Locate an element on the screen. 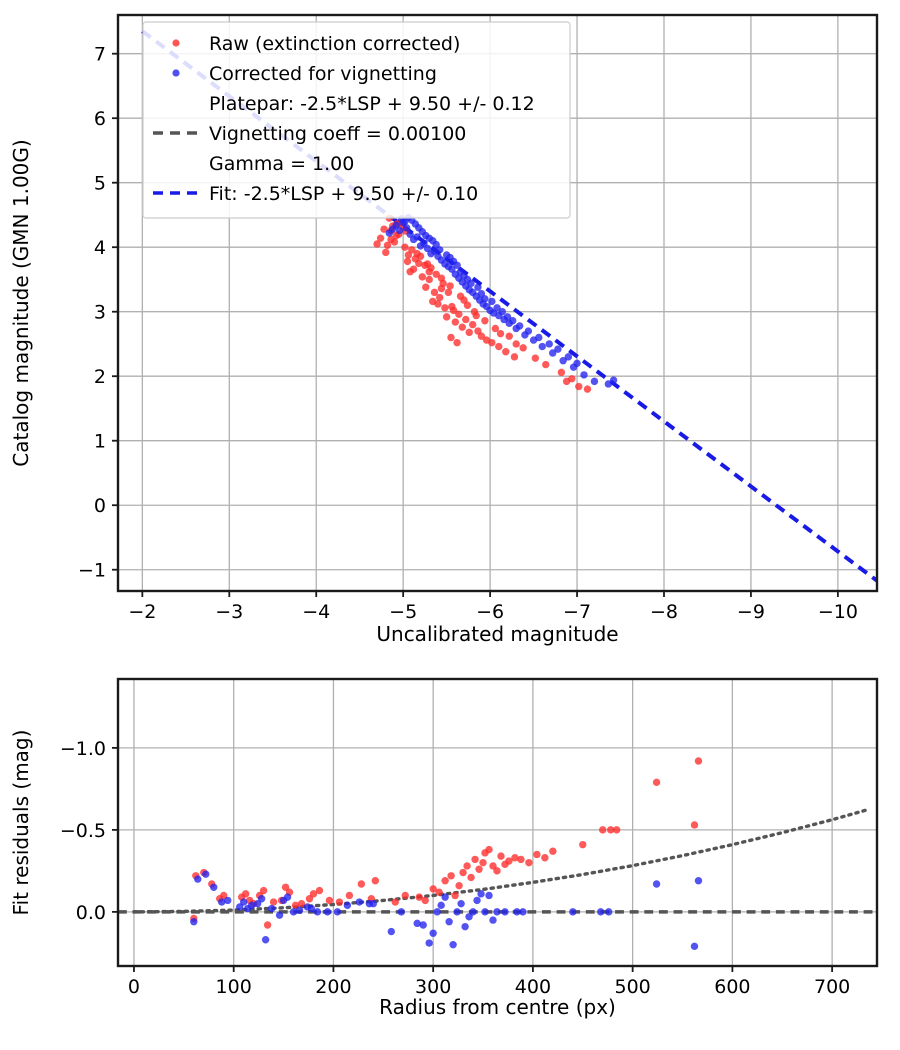  y-tick-label: 7 is located at coordinates (100, 55).